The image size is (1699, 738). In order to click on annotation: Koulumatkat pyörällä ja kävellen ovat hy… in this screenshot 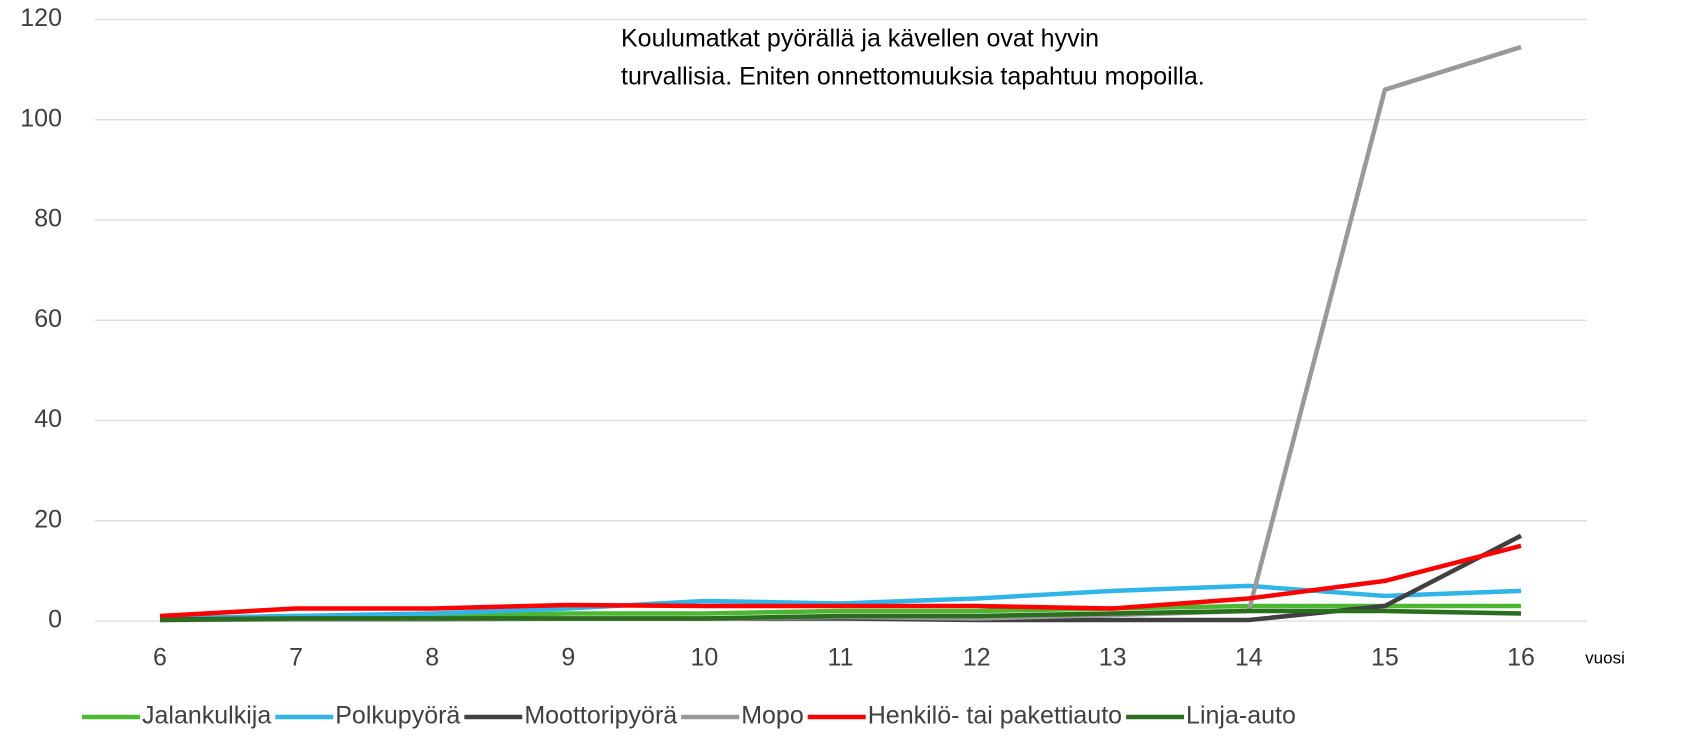, I will do `click(860, 39)`.